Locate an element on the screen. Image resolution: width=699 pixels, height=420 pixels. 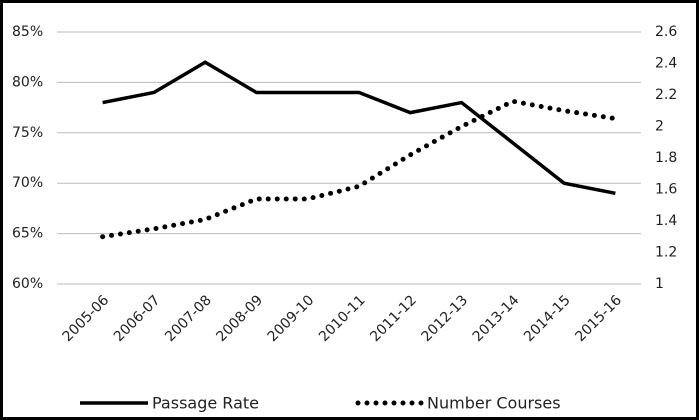
y-tick-label: 85% is located at coordinates (27, 32).